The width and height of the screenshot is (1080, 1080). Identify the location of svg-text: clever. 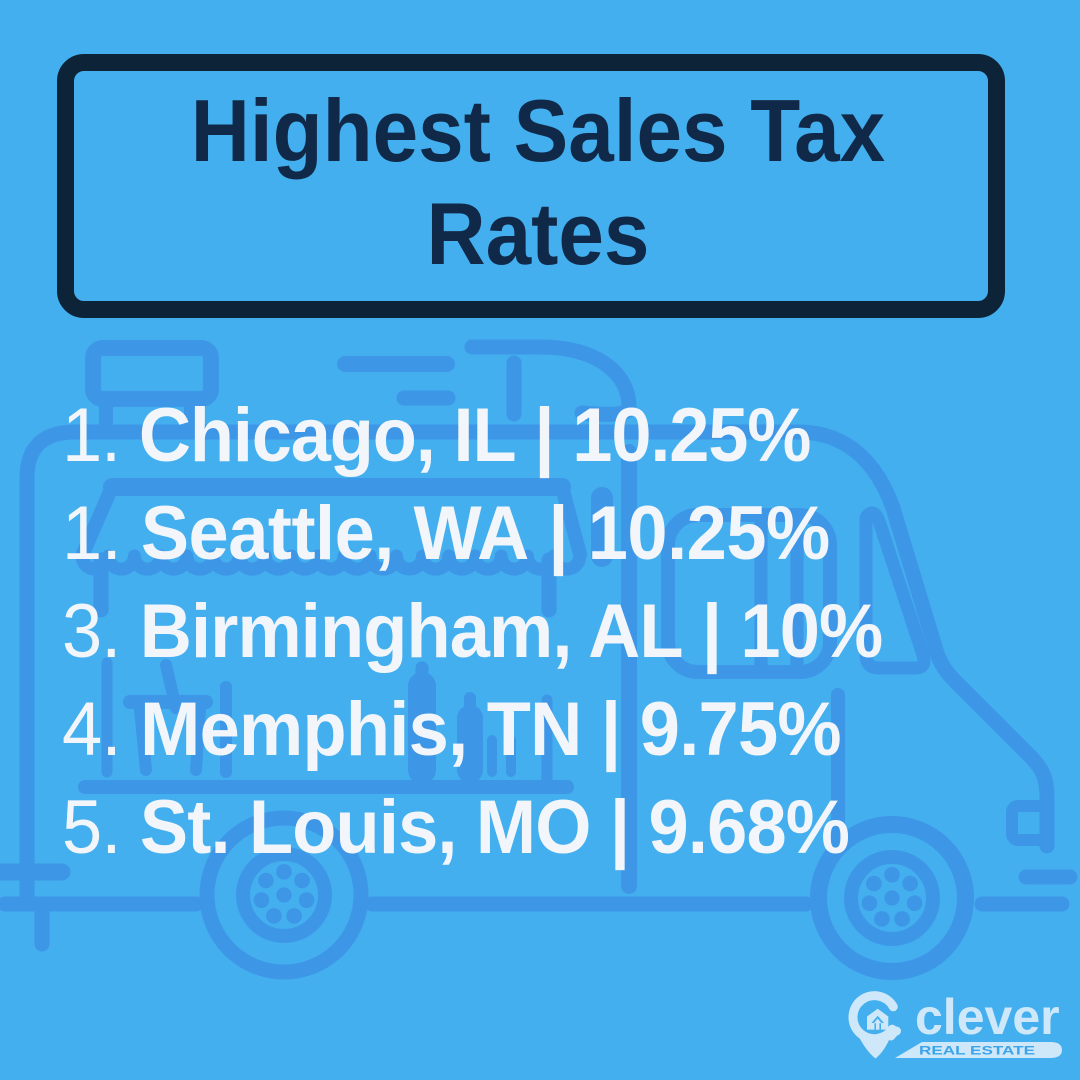
(987, 1017).